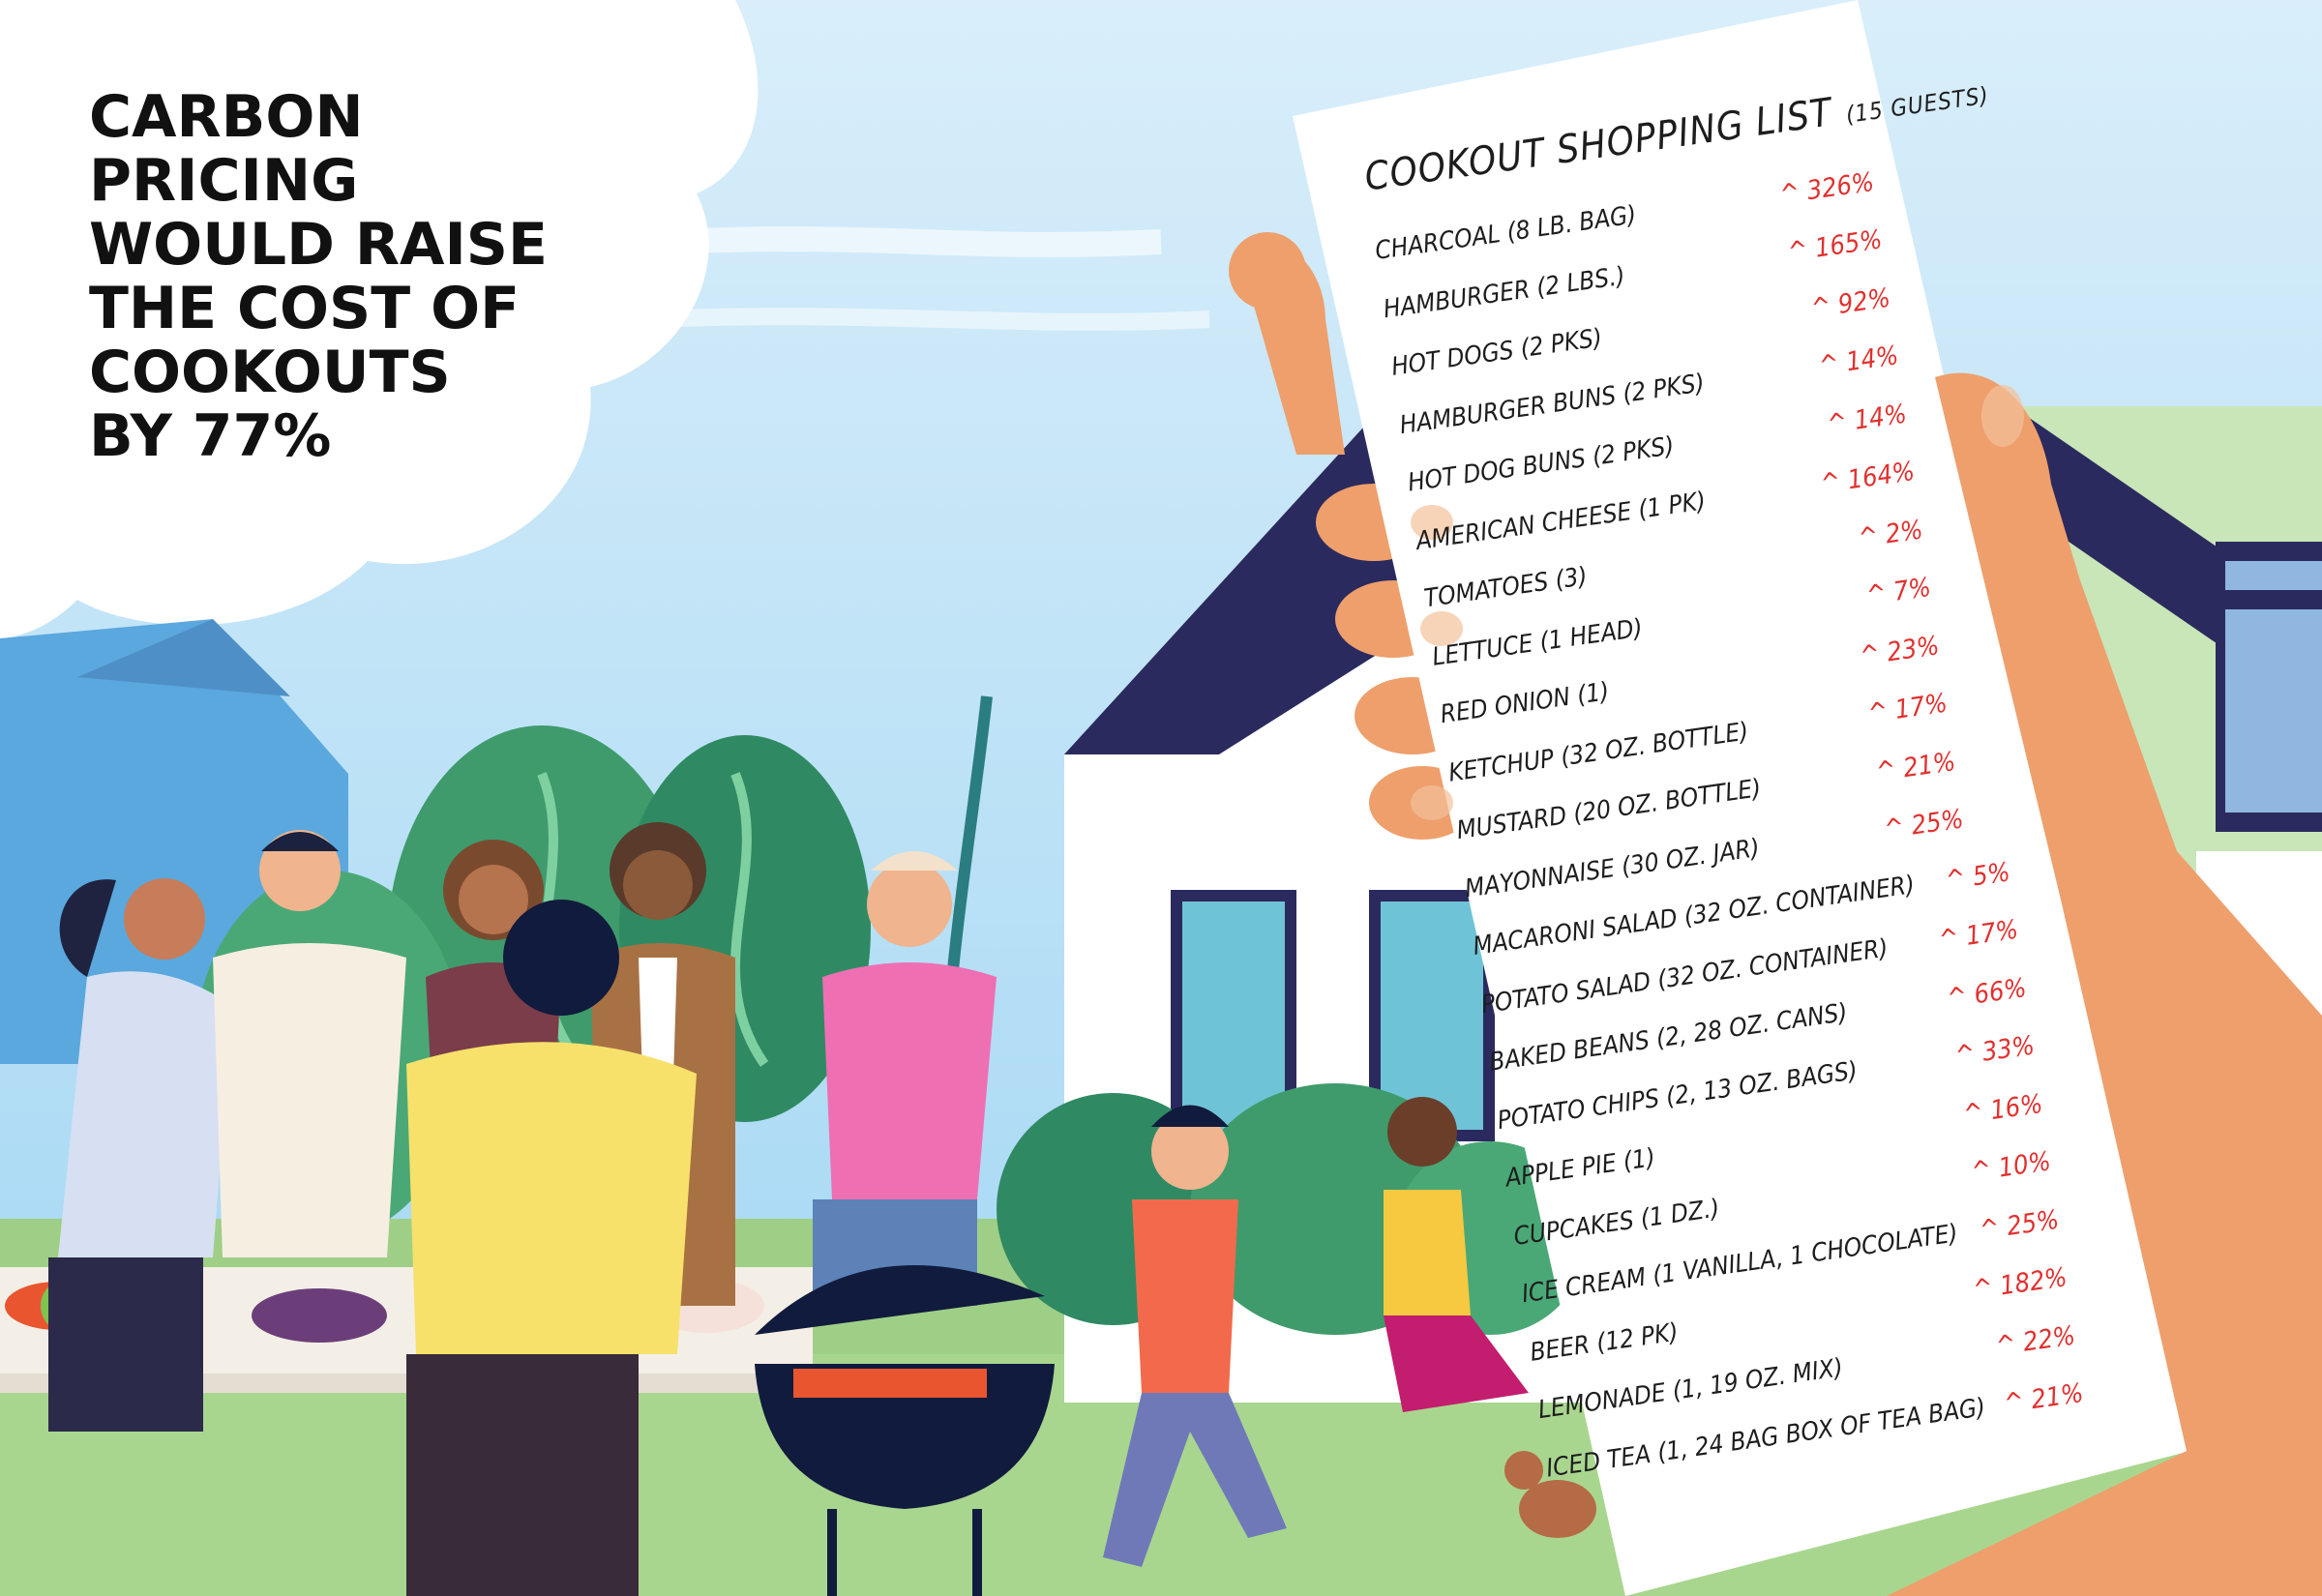  Describe the element at coordinates (318, 245) in the screenshot. I see `headline-line: WOULD RAISE` at that location.